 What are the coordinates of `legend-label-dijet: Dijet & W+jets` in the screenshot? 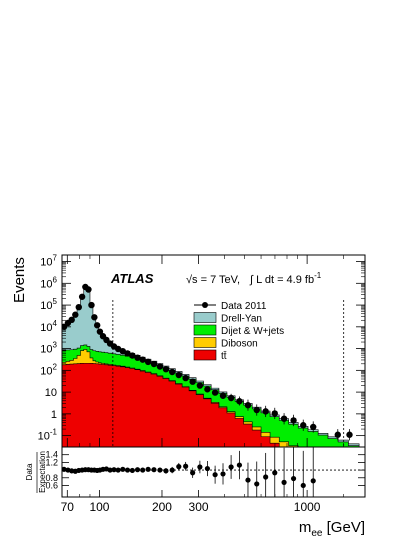 It's located at (252, 331).